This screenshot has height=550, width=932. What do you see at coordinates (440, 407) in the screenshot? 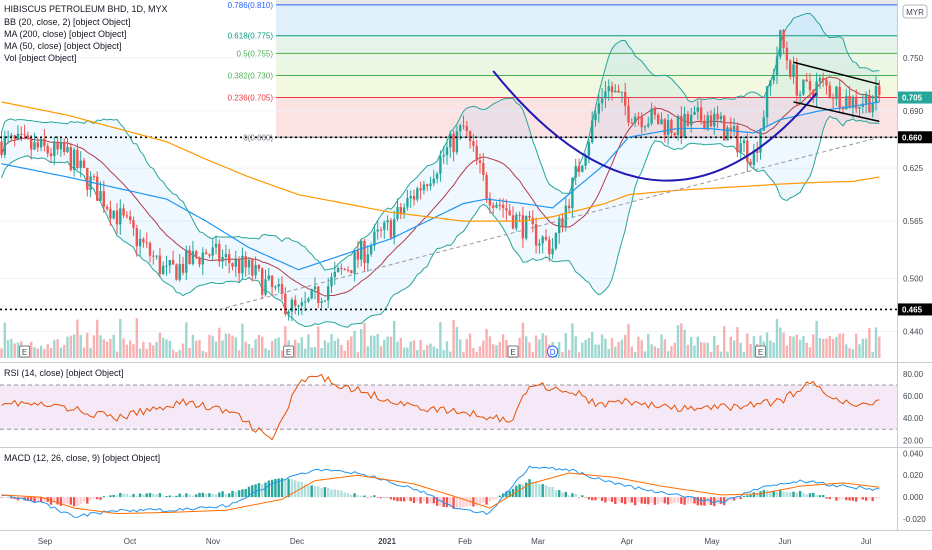
I see `rsi-line` at bounding box center [440, 407].